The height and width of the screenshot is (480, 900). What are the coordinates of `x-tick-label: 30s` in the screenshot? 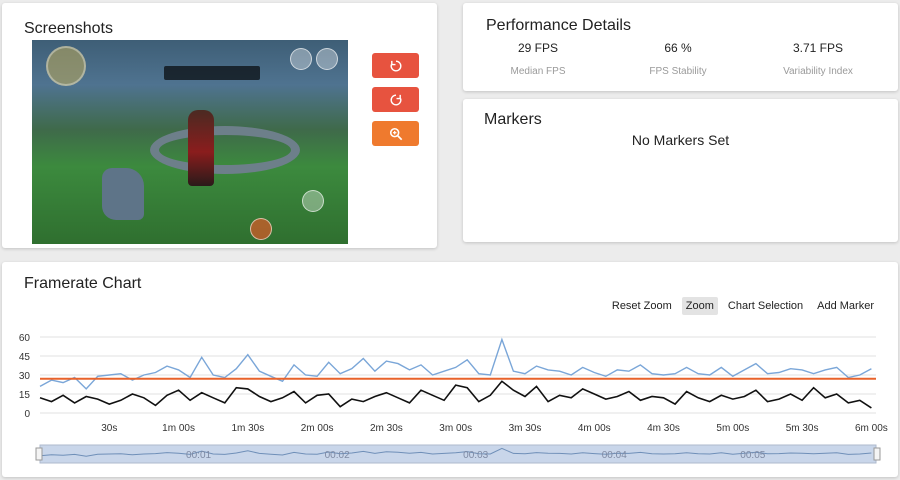 It's located at (109, 428).